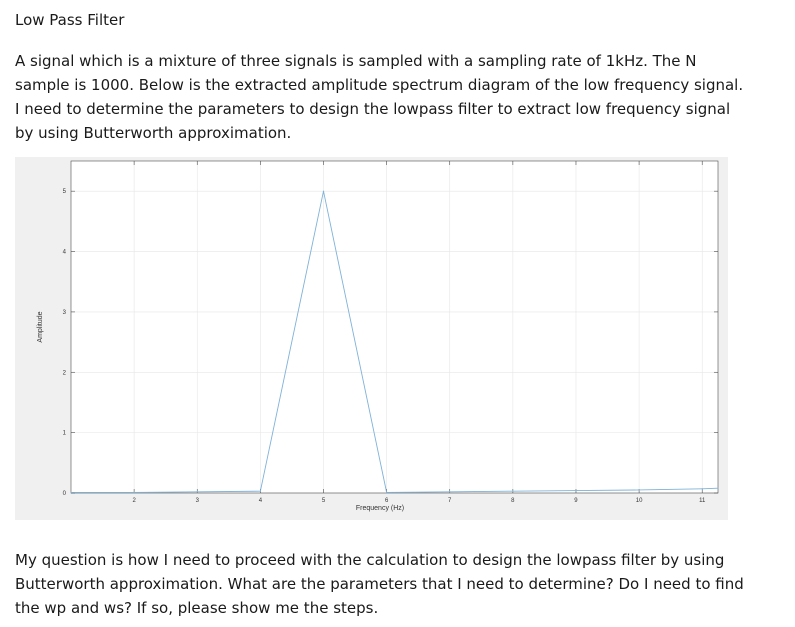  What do you see at coordinates (134, 501) in the screenshot?
I see `x-tick-label: 2` at bounding box center [134, 501].